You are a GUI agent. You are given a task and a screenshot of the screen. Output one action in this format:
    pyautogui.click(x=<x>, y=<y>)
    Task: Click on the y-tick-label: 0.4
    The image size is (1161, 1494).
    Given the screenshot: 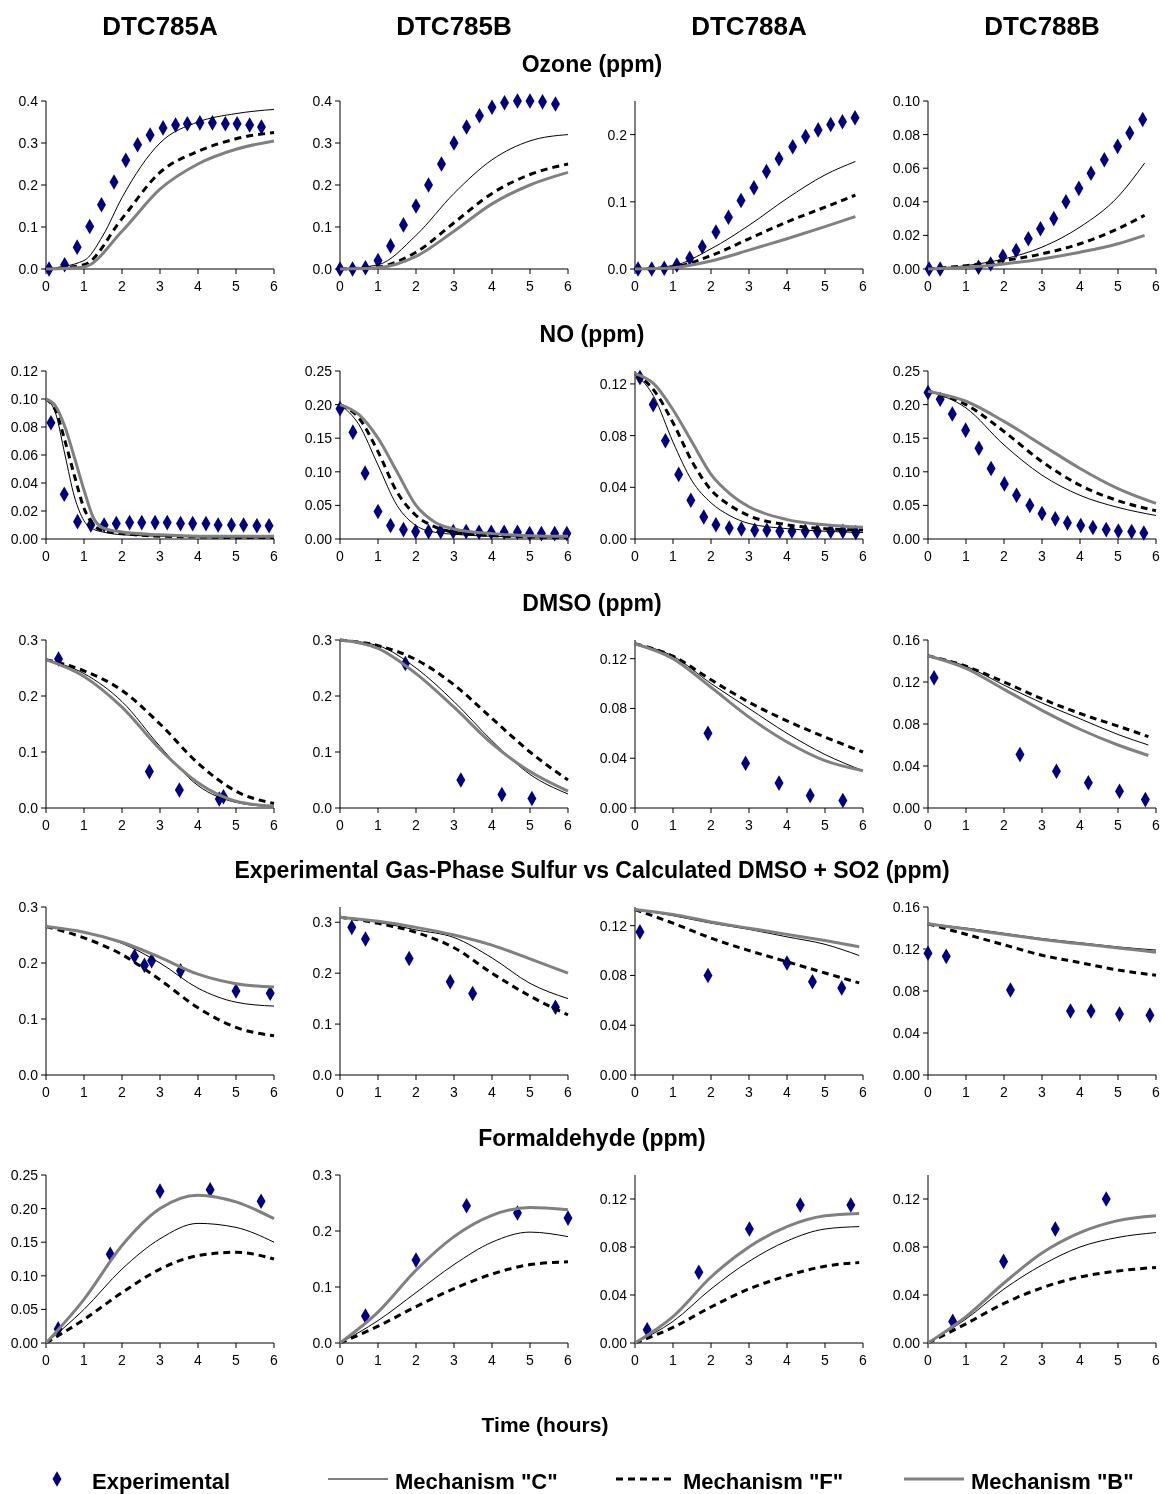 What is the action you would take?
    pyautogui.click(x=28, y=100)
    